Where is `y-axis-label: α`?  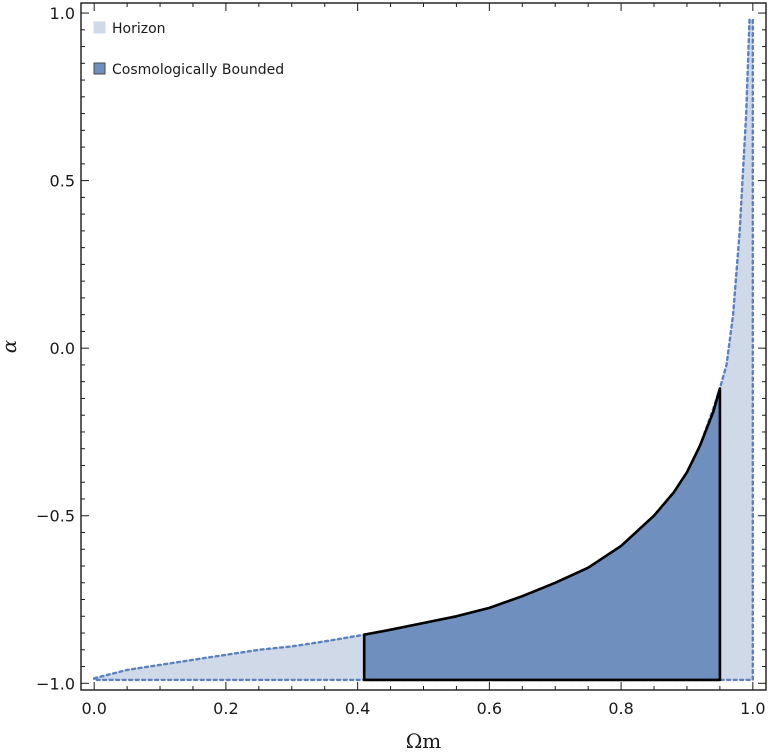
y-axis-label: α is located at coordinates (10, 346).